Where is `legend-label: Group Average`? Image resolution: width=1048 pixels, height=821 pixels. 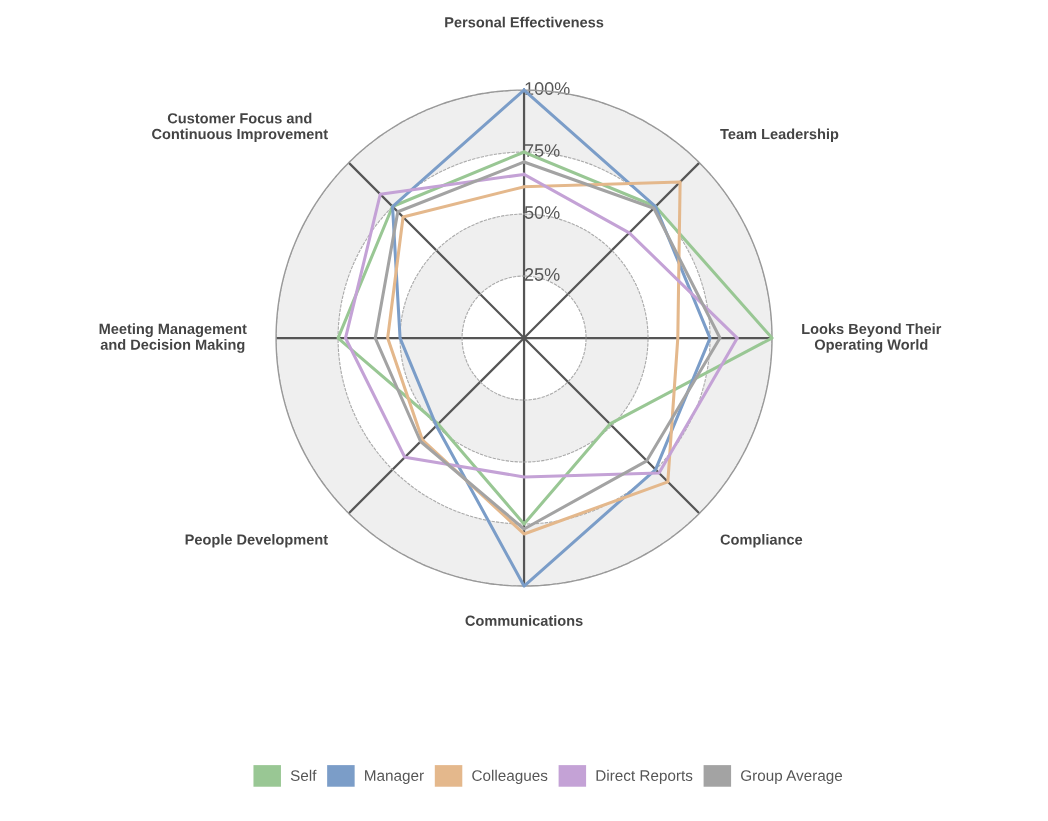
legend-label: Group Average is located at coordinates (792, 777).